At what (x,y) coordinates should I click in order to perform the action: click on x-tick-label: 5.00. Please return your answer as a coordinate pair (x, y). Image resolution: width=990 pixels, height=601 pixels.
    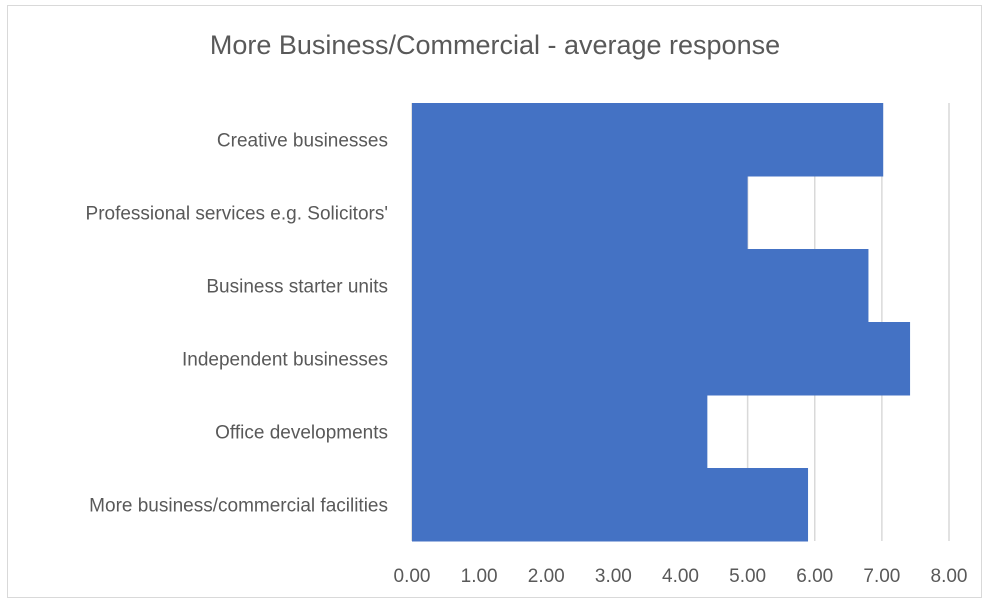
    Looking at the image, I should click on (747, 576).